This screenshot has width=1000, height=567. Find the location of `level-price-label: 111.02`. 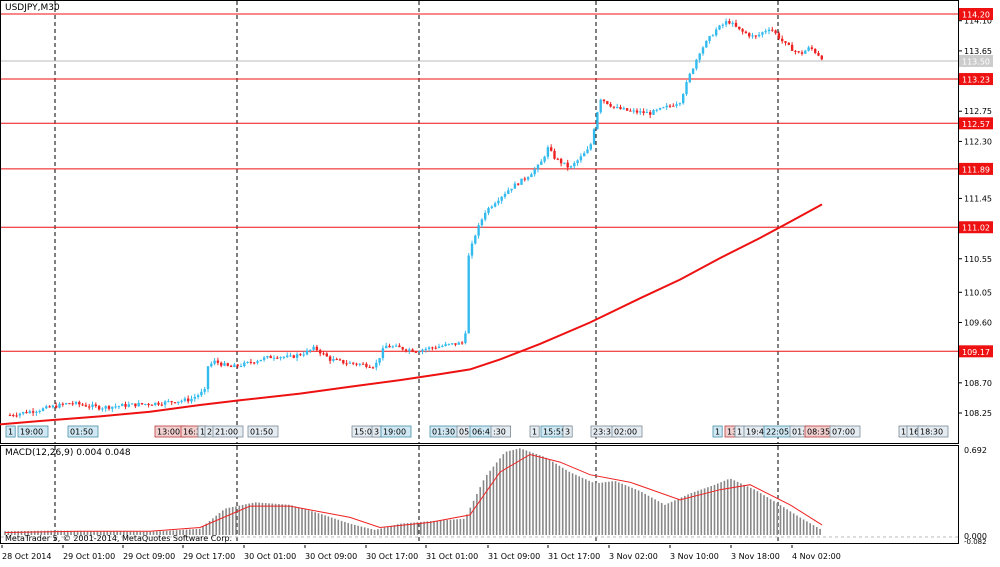

level-price-label: 111.02 is located at coordinates (976, 228).